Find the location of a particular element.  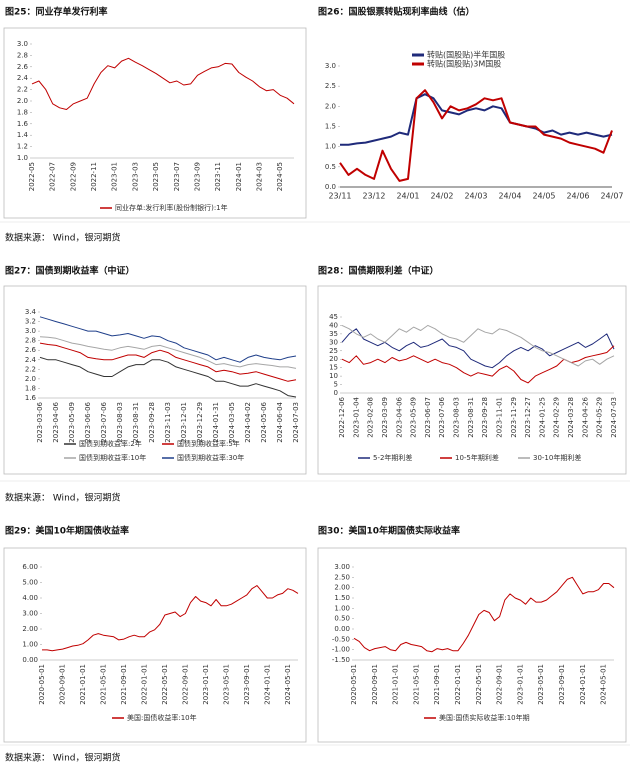

chart-title: 图25：同业存单发行利率 is located at coordinates (56, 12).